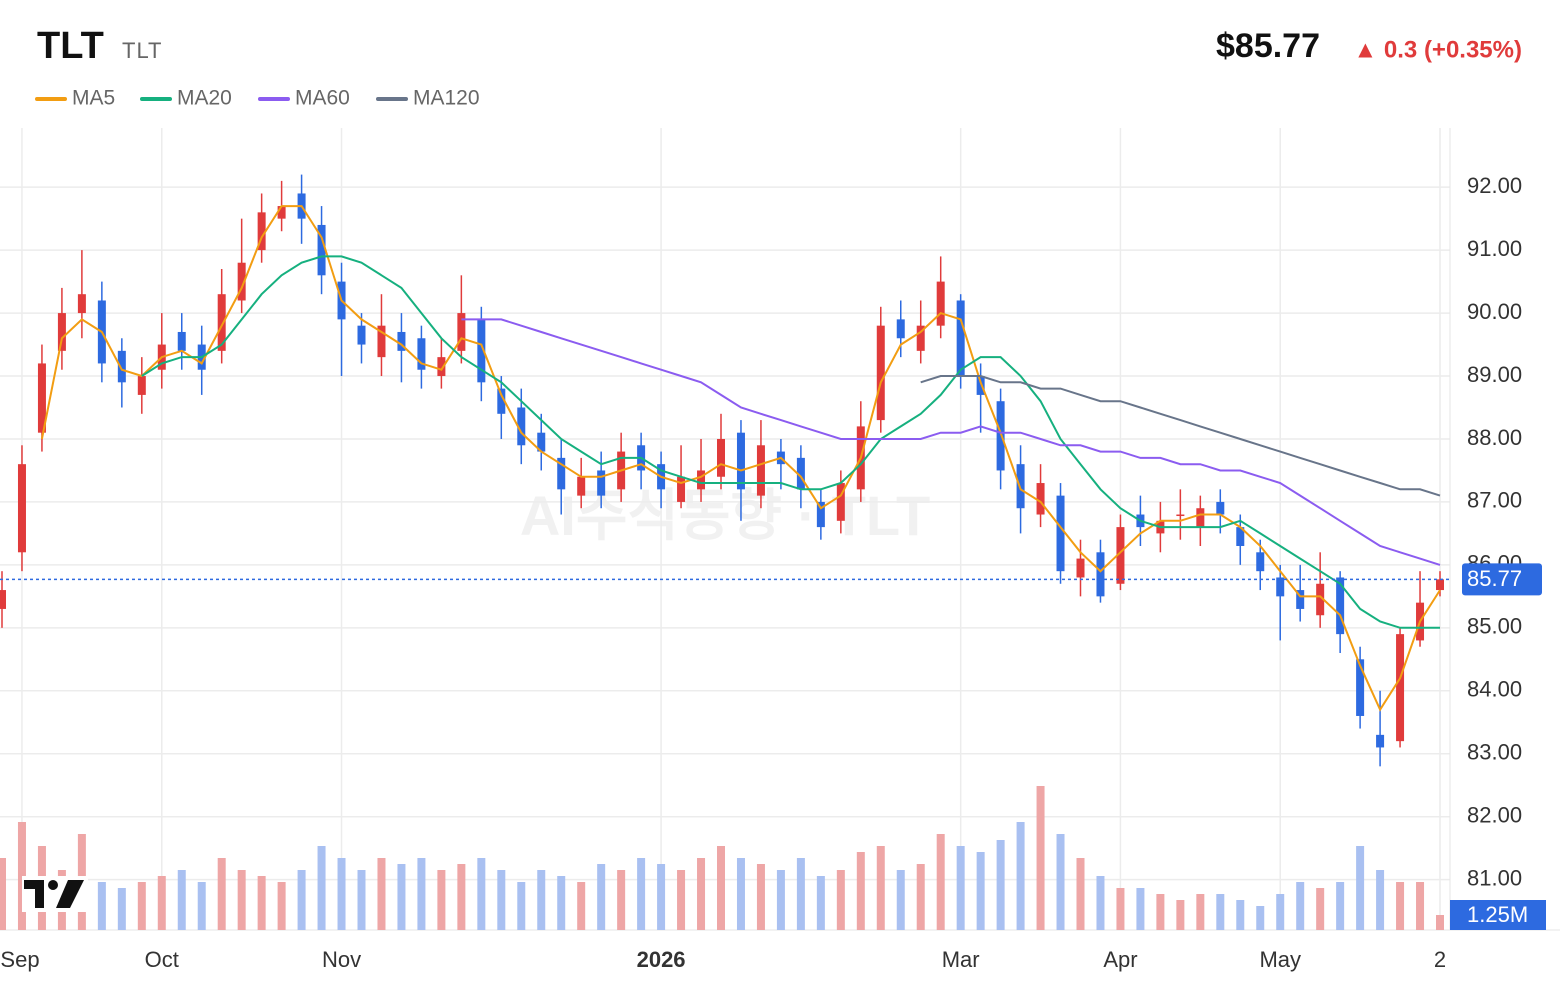  Describe the element at coordinates (1268, 46) in the screenshot. I see `price: $85.77` at that location.